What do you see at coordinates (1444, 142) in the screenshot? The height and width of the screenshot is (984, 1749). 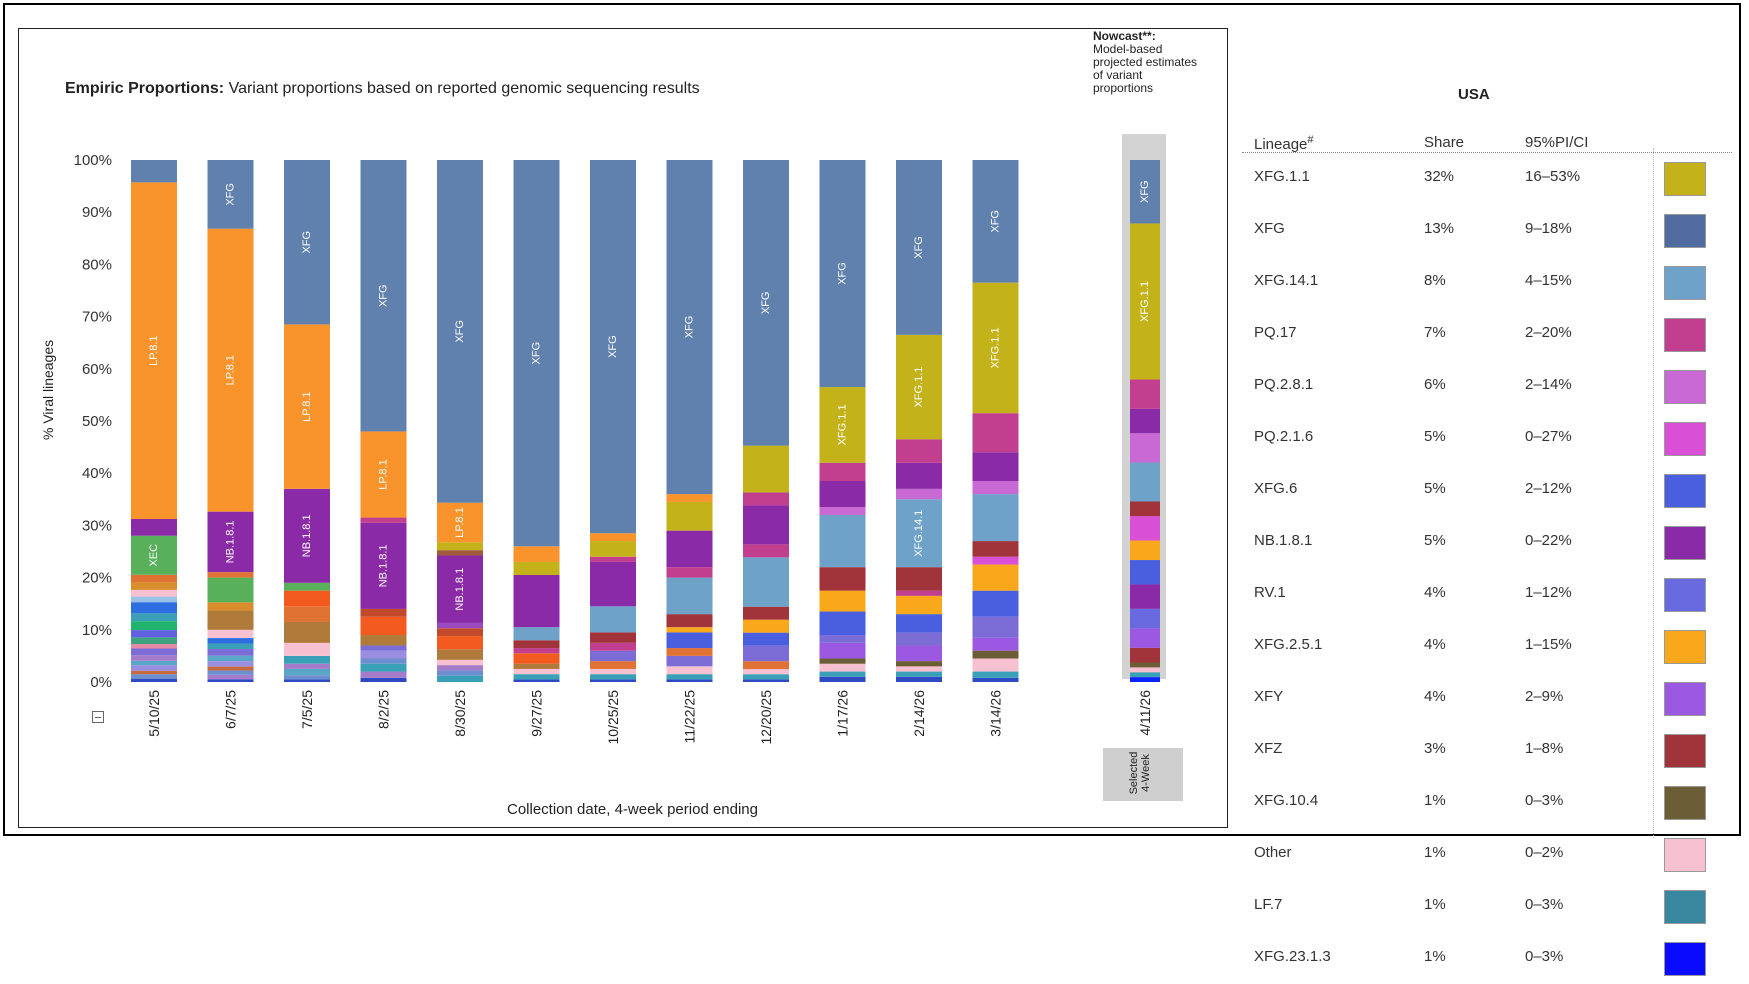 I see `legend-header-share: Share` at bounding box center [1444, 142].